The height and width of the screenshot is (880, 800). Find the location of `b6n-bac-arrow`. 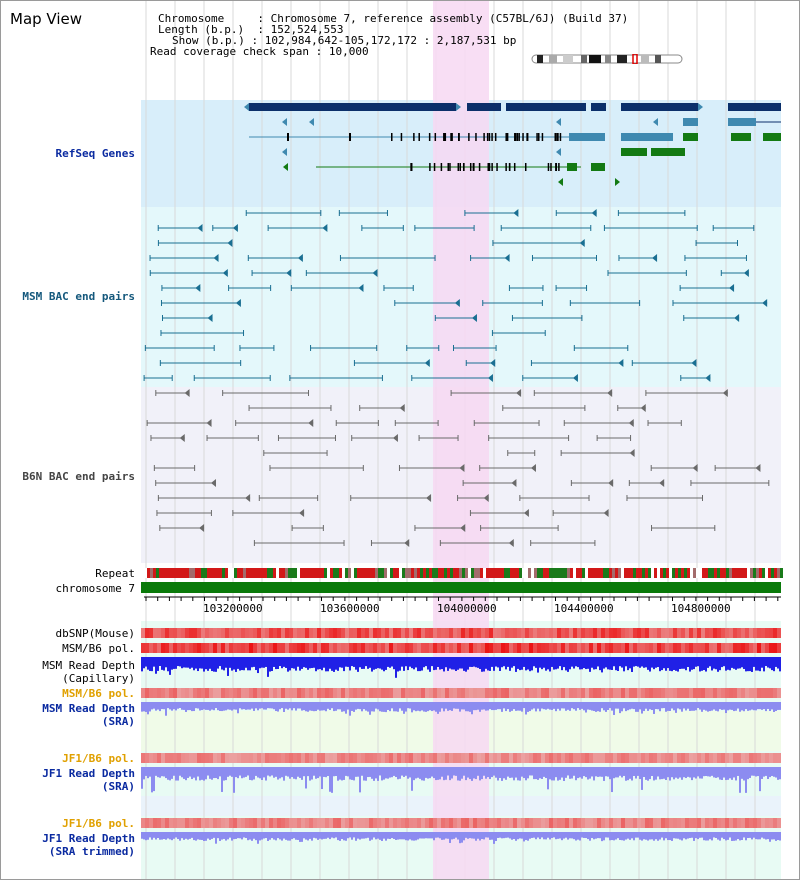

b6n-bac-arrow is located at coordinates (213, 483).